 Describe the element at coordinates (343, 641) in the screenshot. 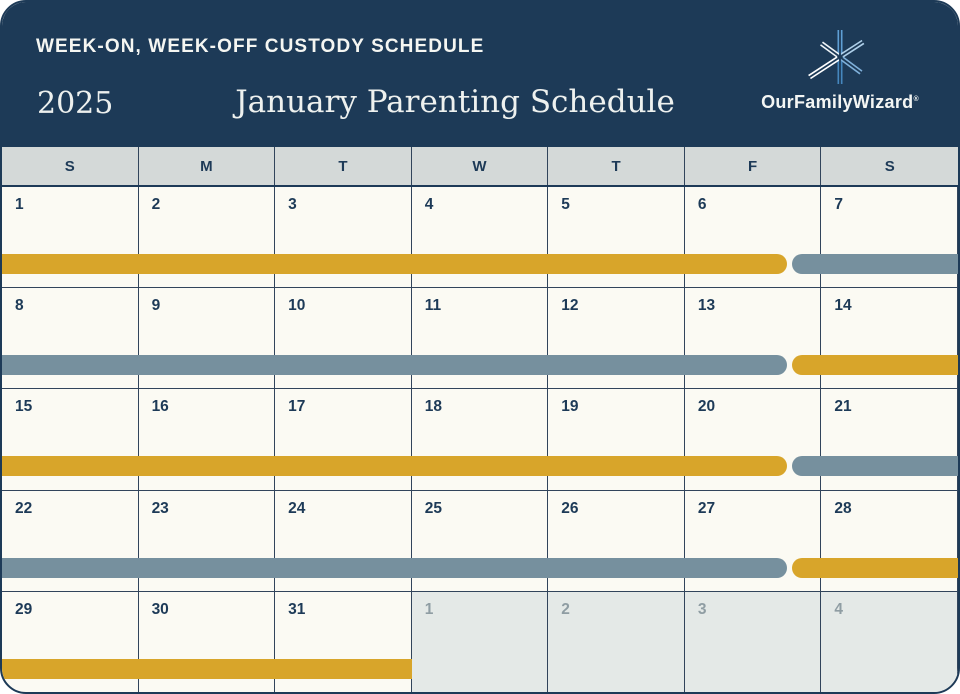

I see `day-cell: 31` at that location.